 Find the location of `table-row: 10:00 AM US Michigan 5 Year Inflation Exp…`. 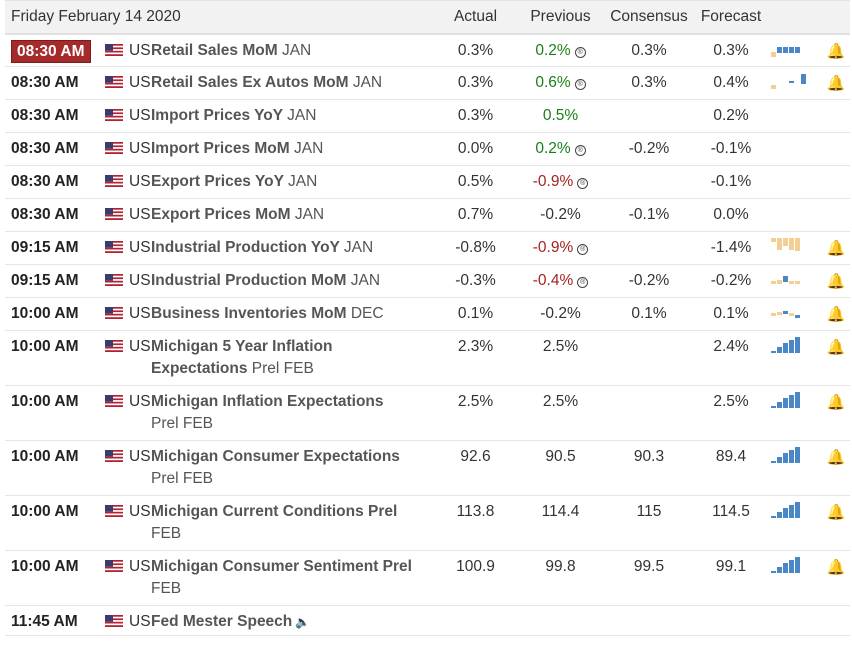

table-row: 10:00 AM US Michigan 5 Year Inflation Exp… is located at coordinates (427, 358).